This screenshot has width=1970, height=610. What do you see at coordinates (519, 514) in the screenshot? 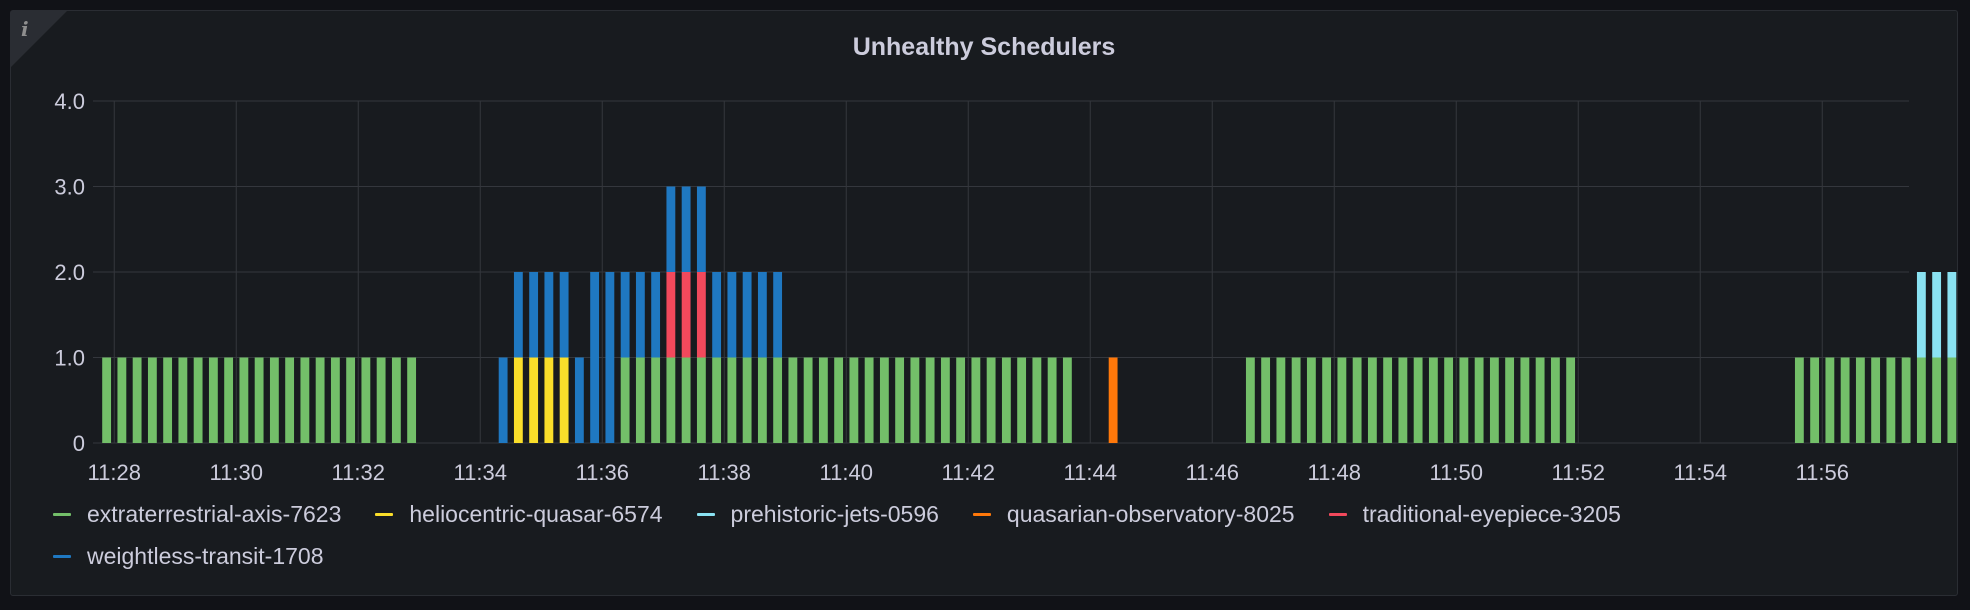
I see `legend-item: heliocentric-quasar-6574` at bounding box center [519, 514].